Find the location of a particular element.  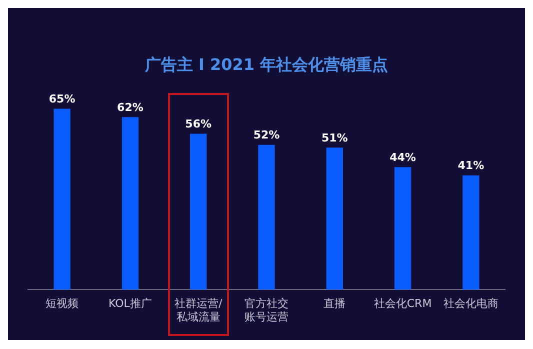

data-label: 65% is located at coordinates (62, 99).